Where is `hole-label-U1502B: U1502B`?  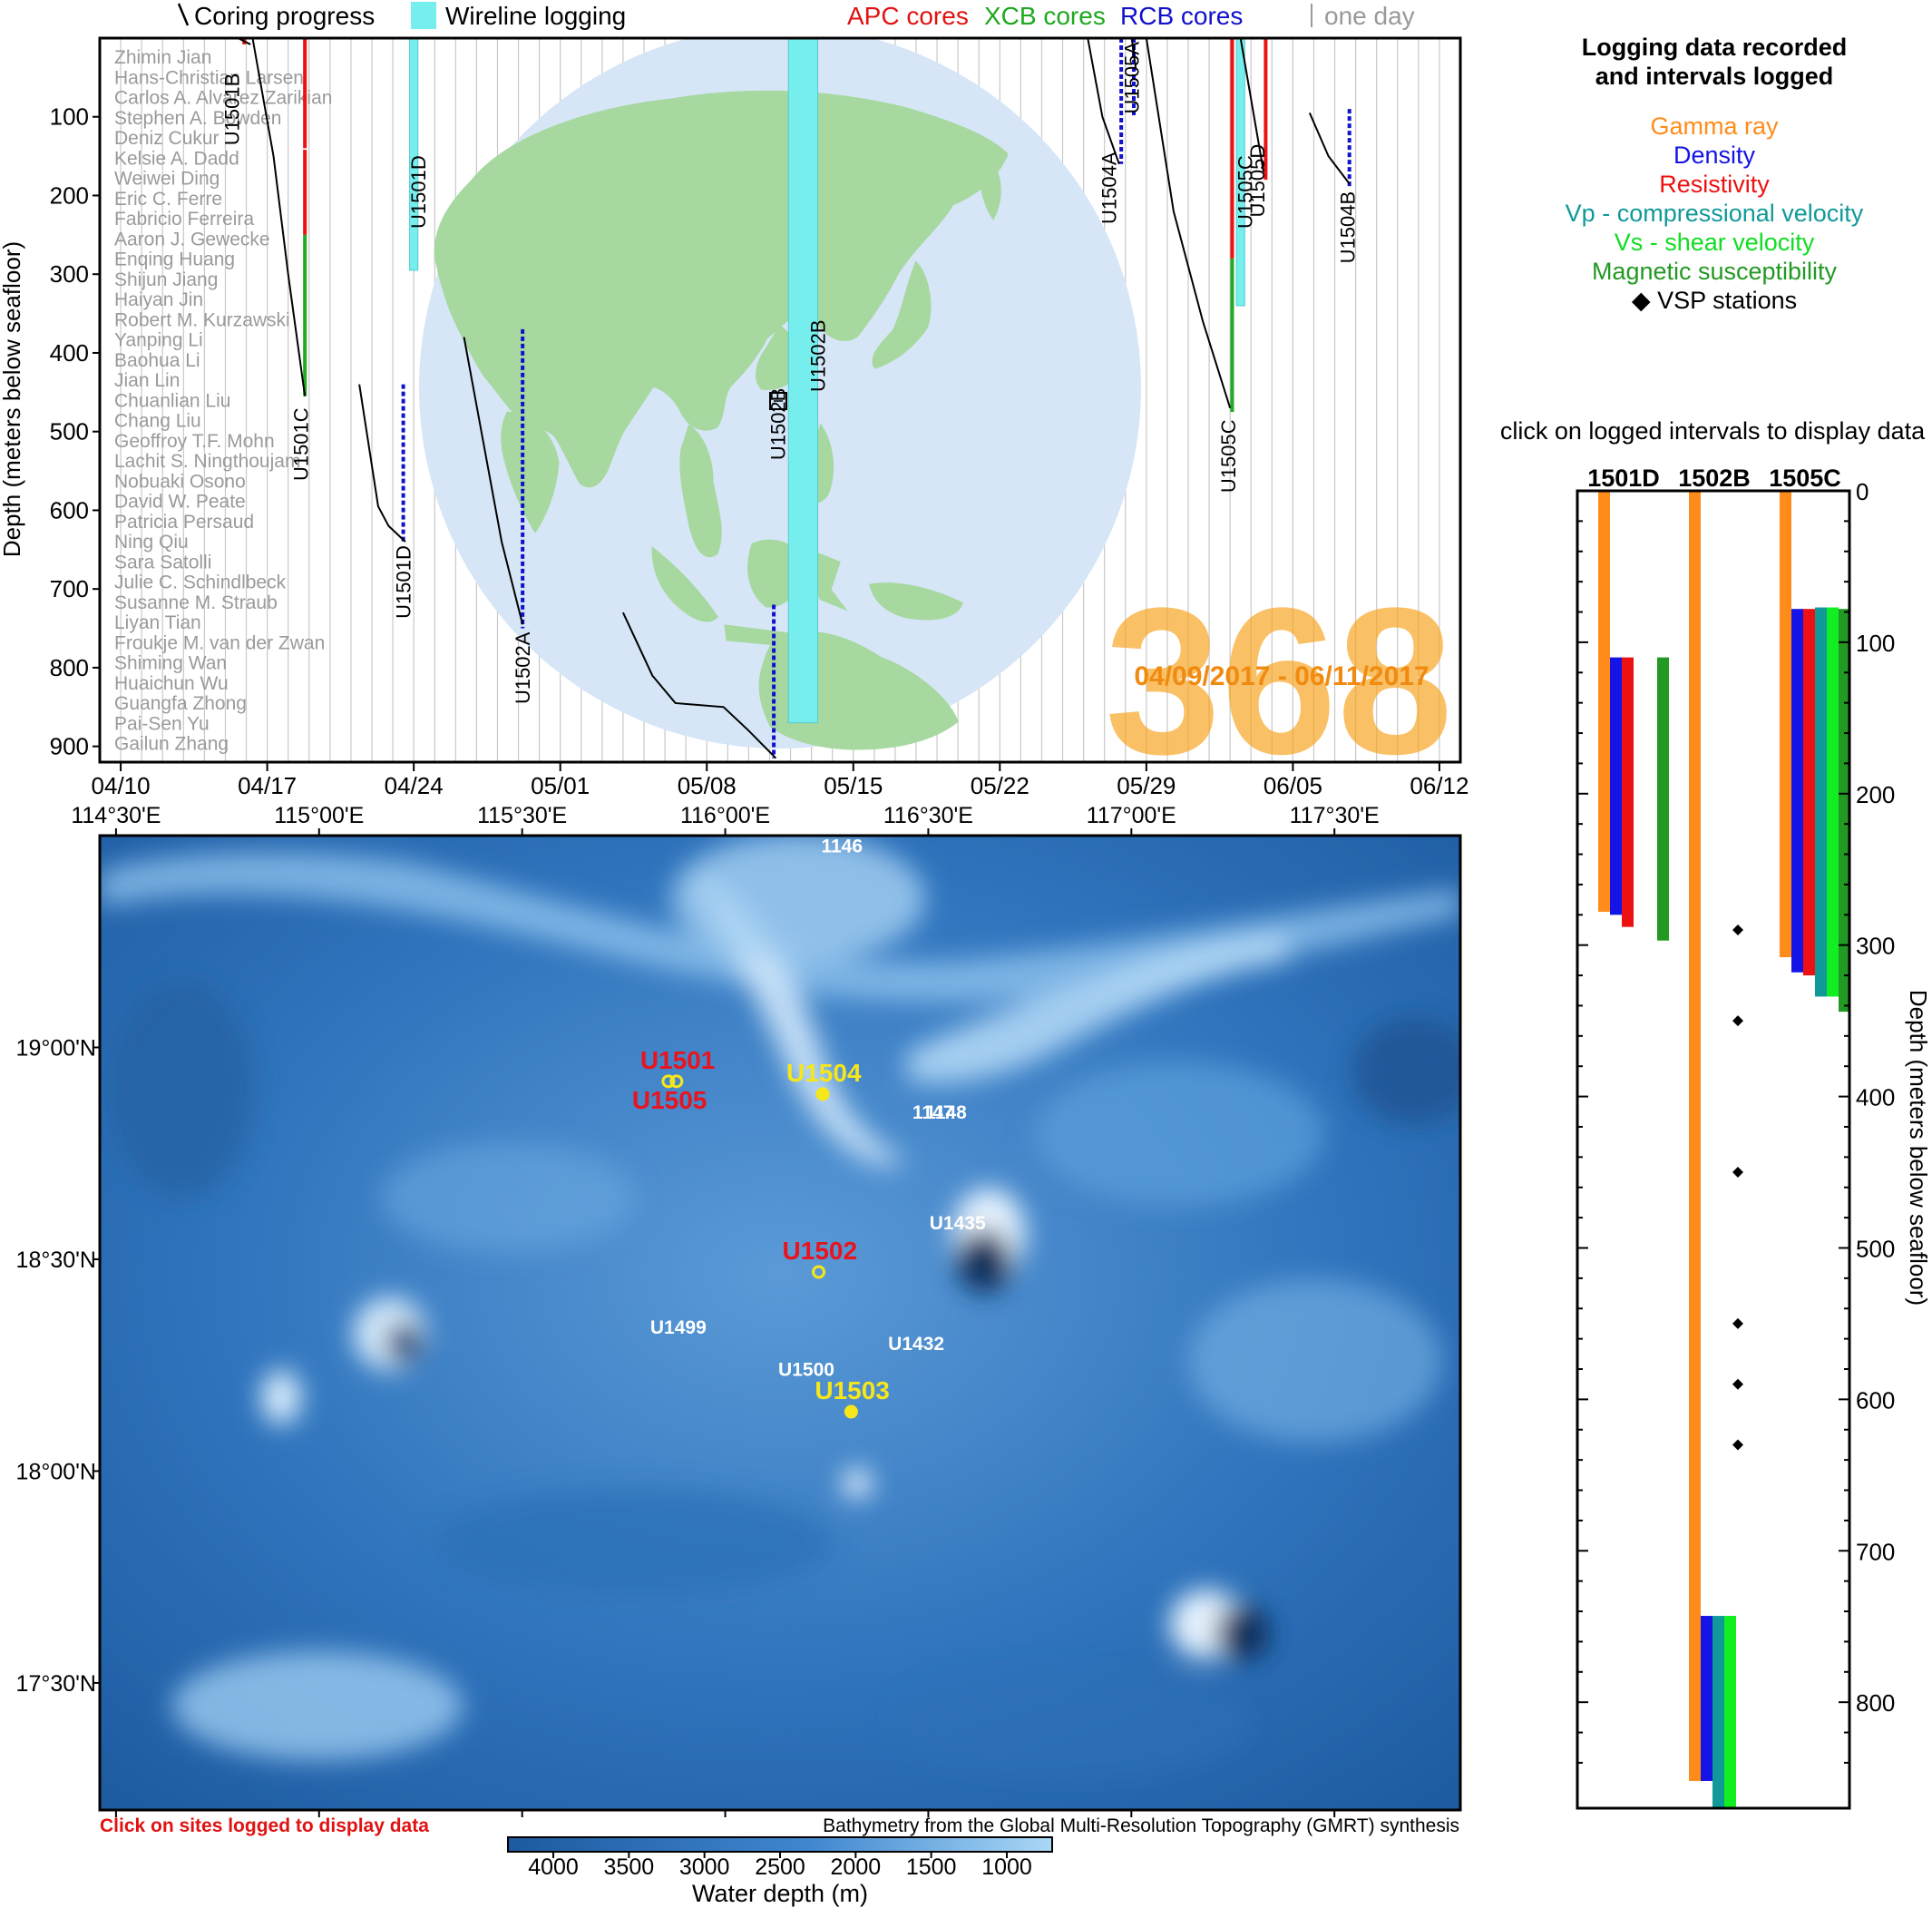 hole-label-U1502B: U1502B is located at coordinates (778, 424).